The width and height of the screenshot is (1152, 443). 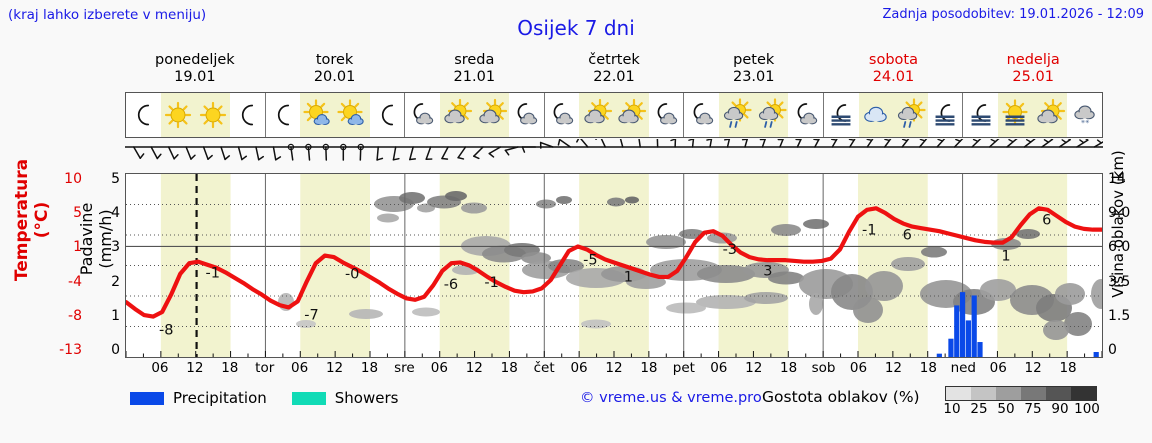 I want to click on day-date: 22.01, so click(x=614, y=77).